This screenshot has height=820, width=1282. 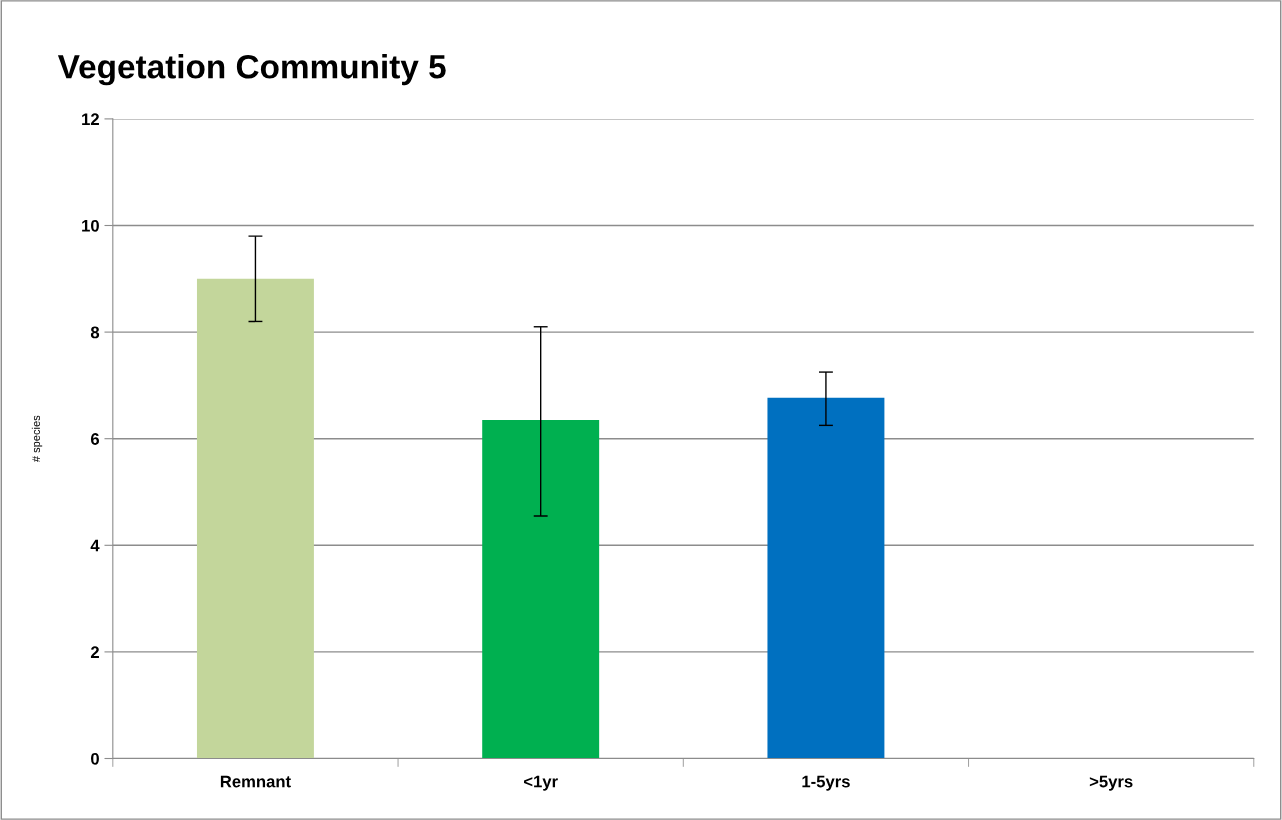 What do you see at coordinates (90, 225) in the screenshot?
I see `y-tick-label: 10` at bounding box center [90, 225].